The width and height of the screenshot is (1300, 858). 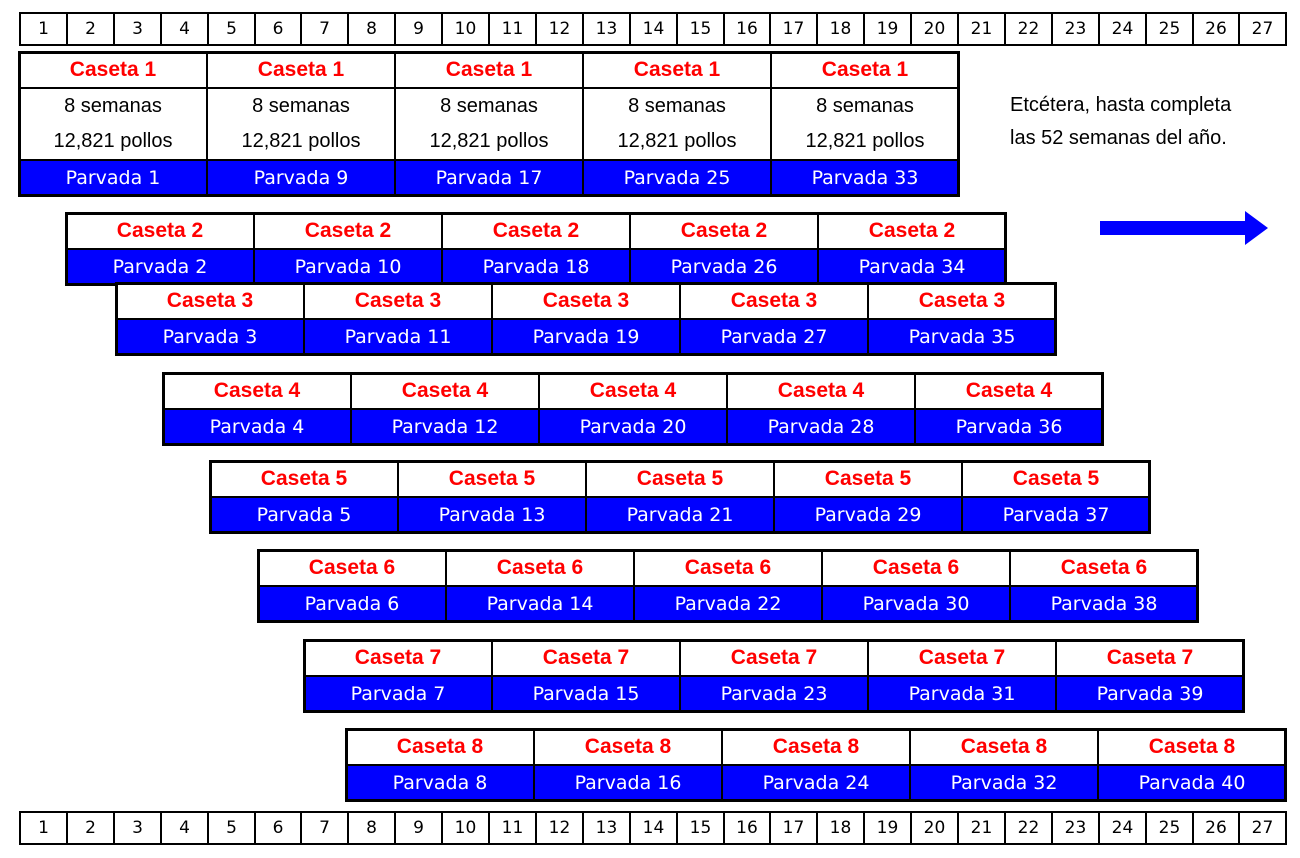 What do you see at coordinates (586, 694) in the screenshot?
I see `flock-label: Parvada 15` at bounding box center [586, 694].